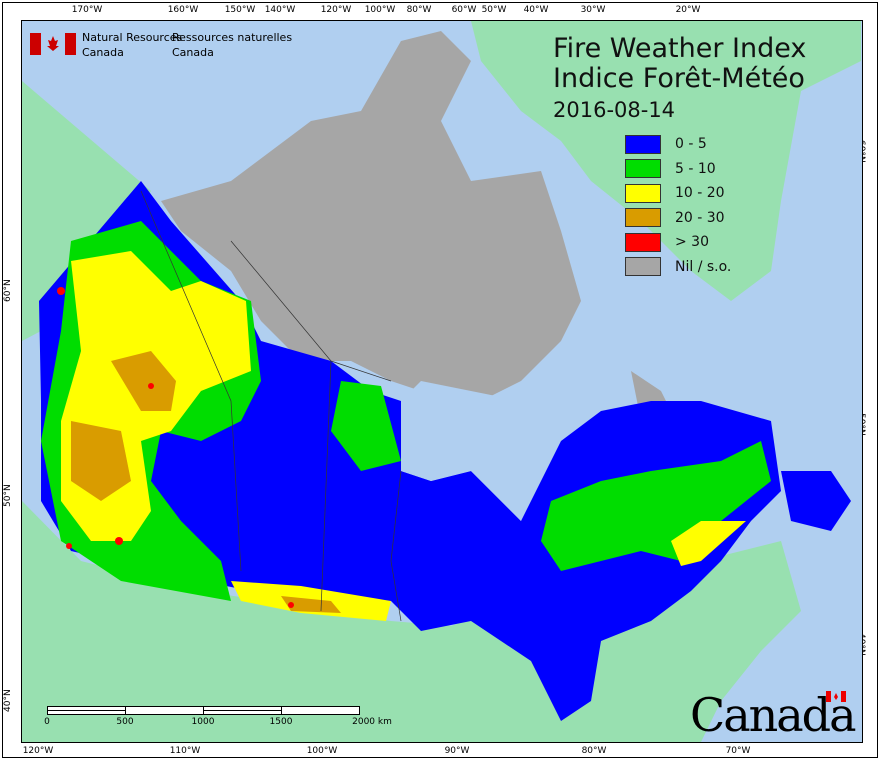 This screenshot has width=880, height=760. I want to click on legend-item: 0 - 5, so click(678, 144).